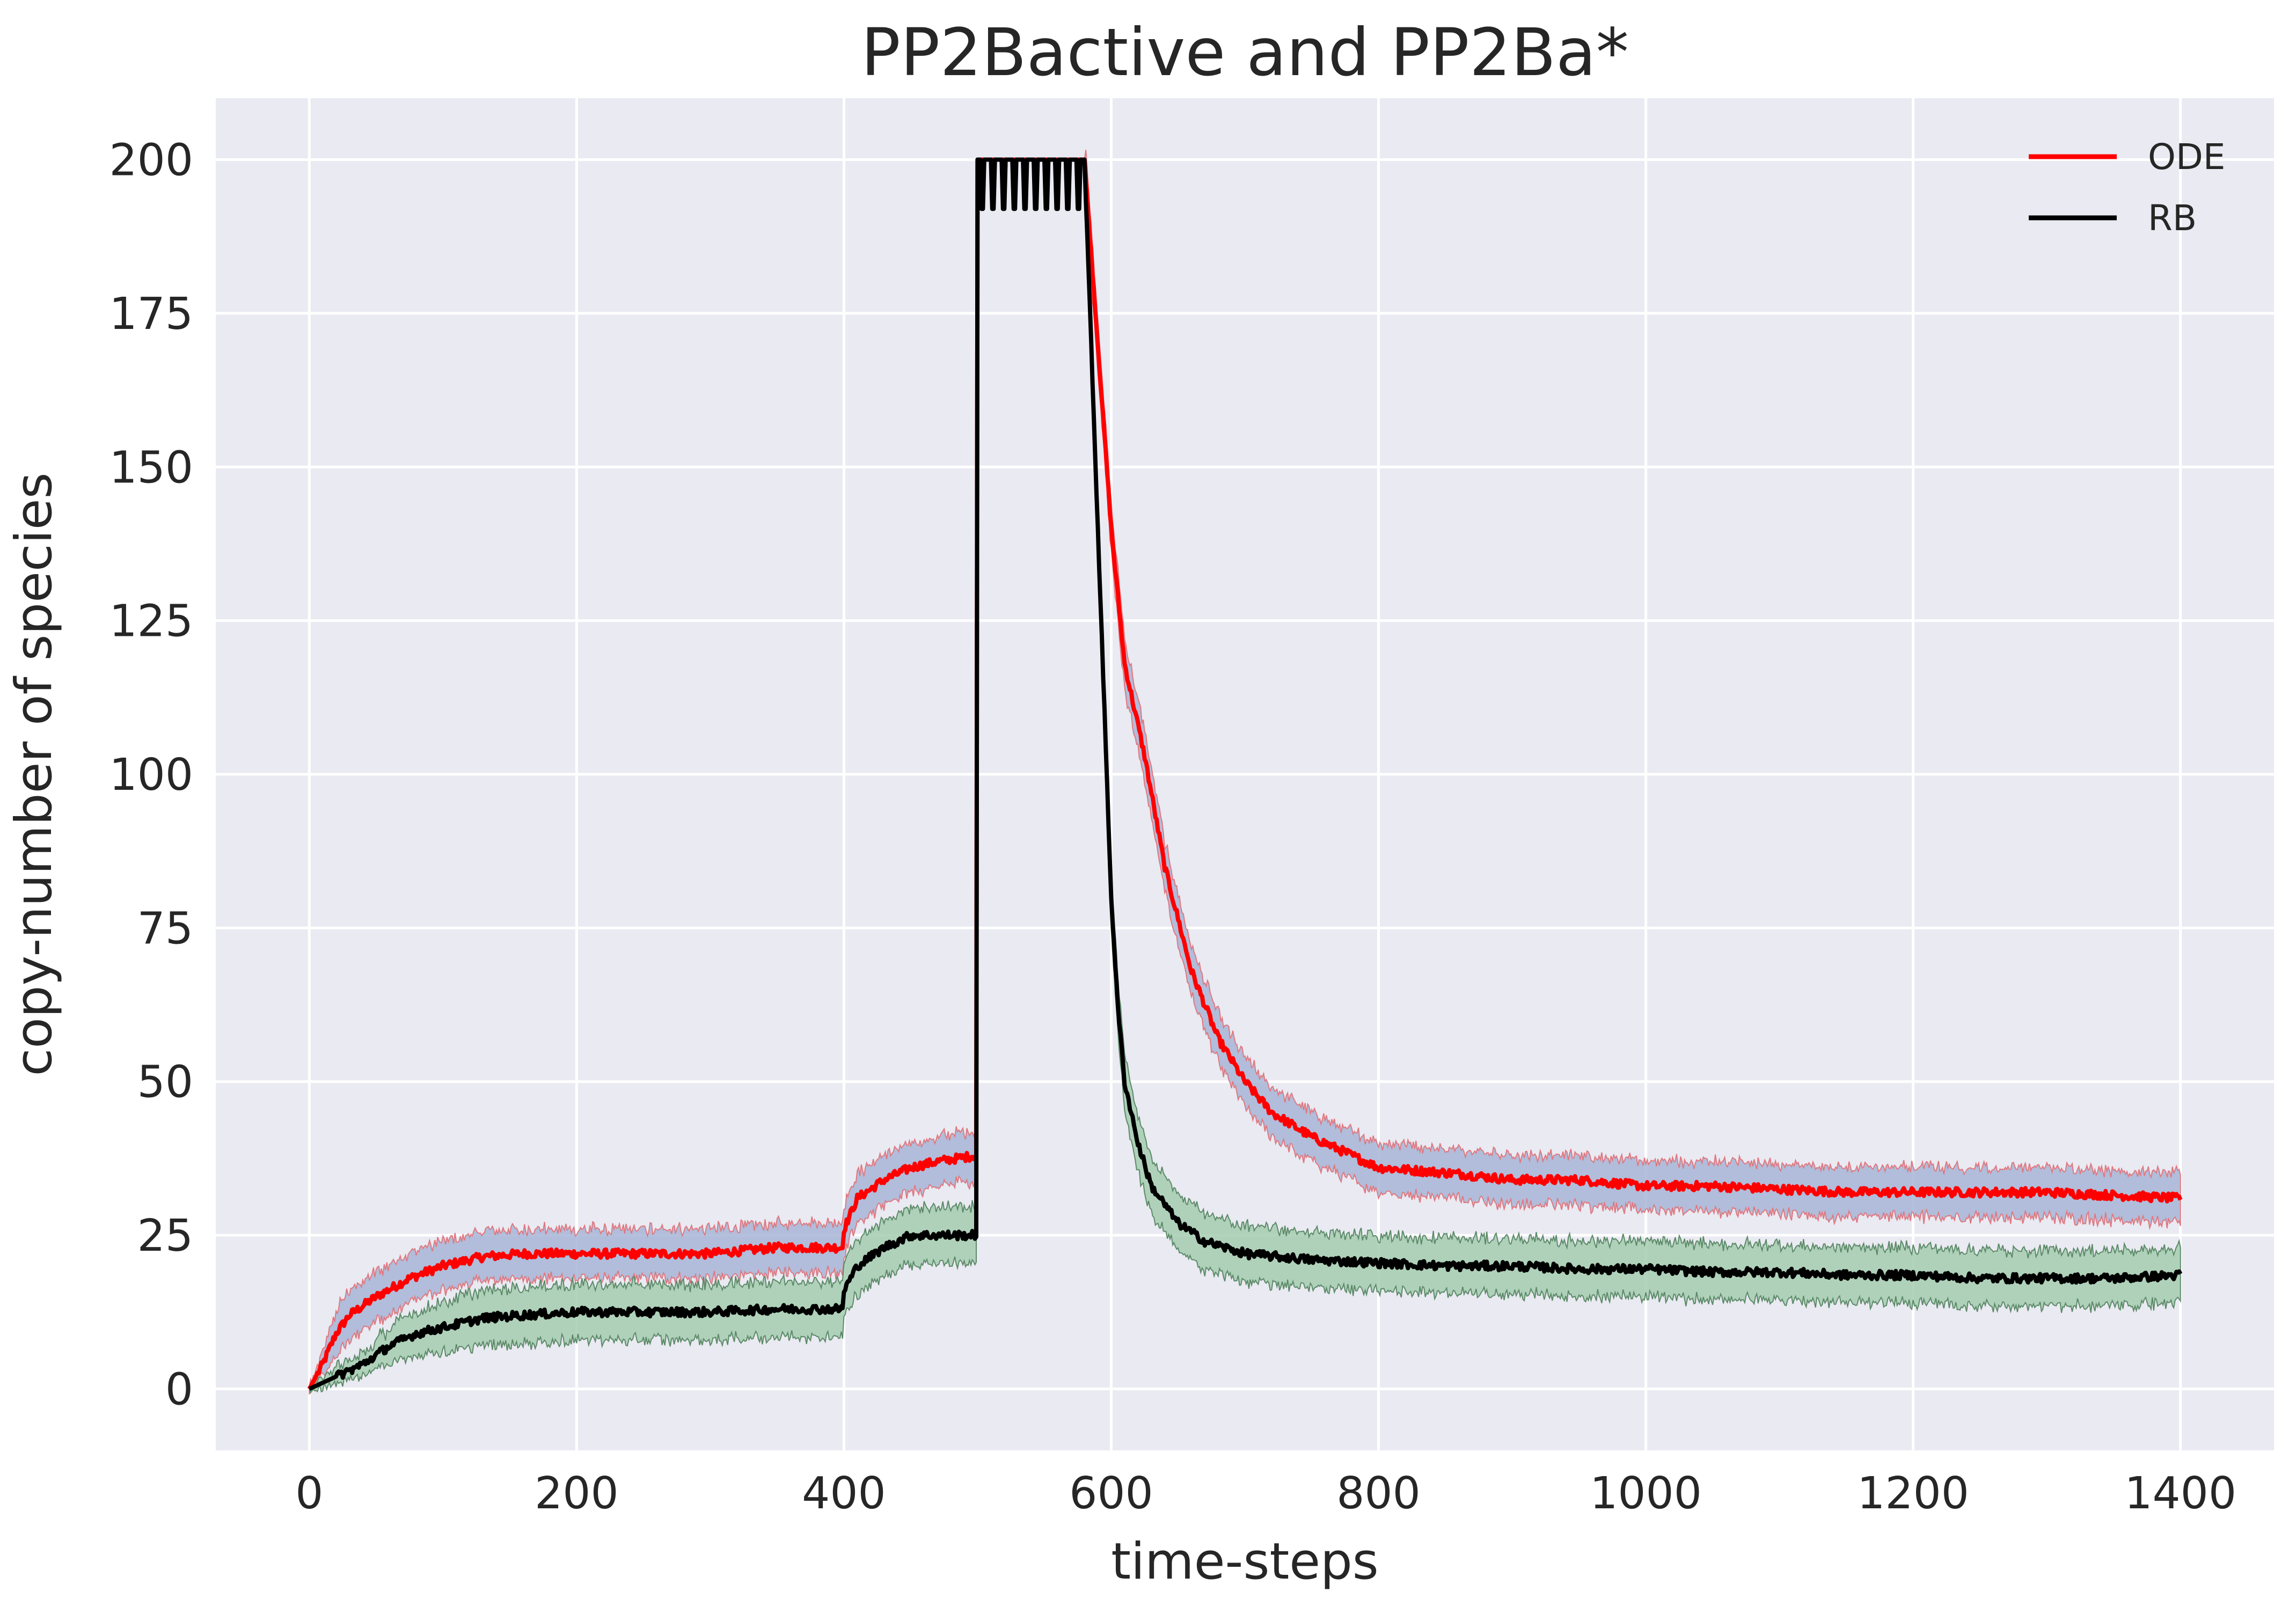  I want to click on x-tick-label: 800, so click(1378, 1493).